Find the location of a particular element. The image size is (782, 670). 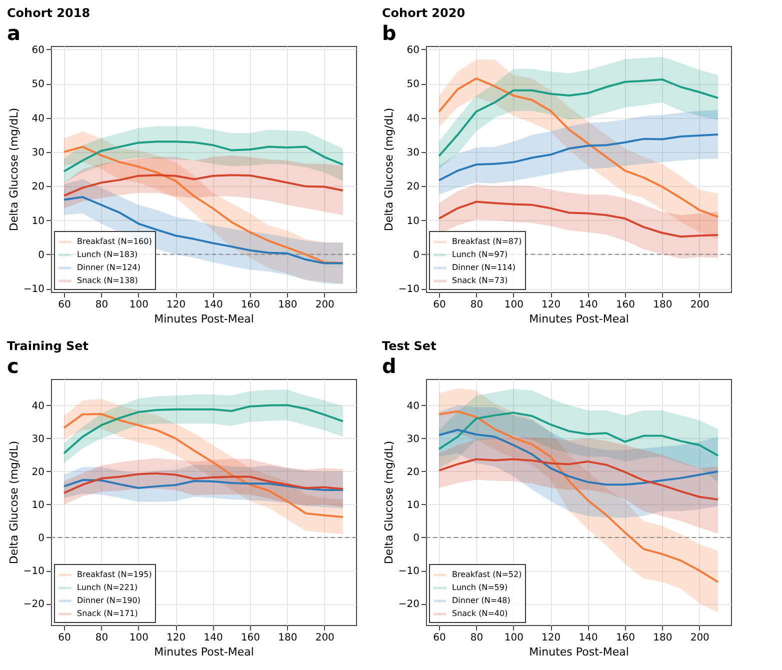

chart-title: Cohort 2018 is located at coordinates (48, 13).